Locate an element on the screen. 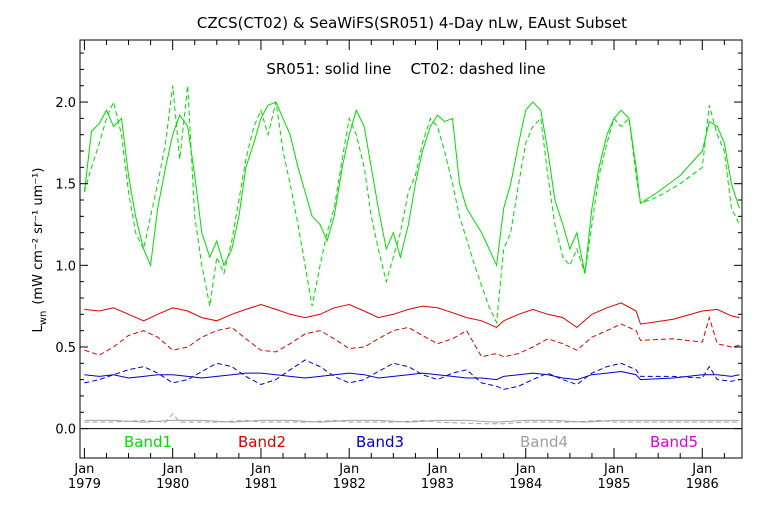 This screenshot has width=768, height=512. legend-band3: Band3 is located at coordinates (380, 442).